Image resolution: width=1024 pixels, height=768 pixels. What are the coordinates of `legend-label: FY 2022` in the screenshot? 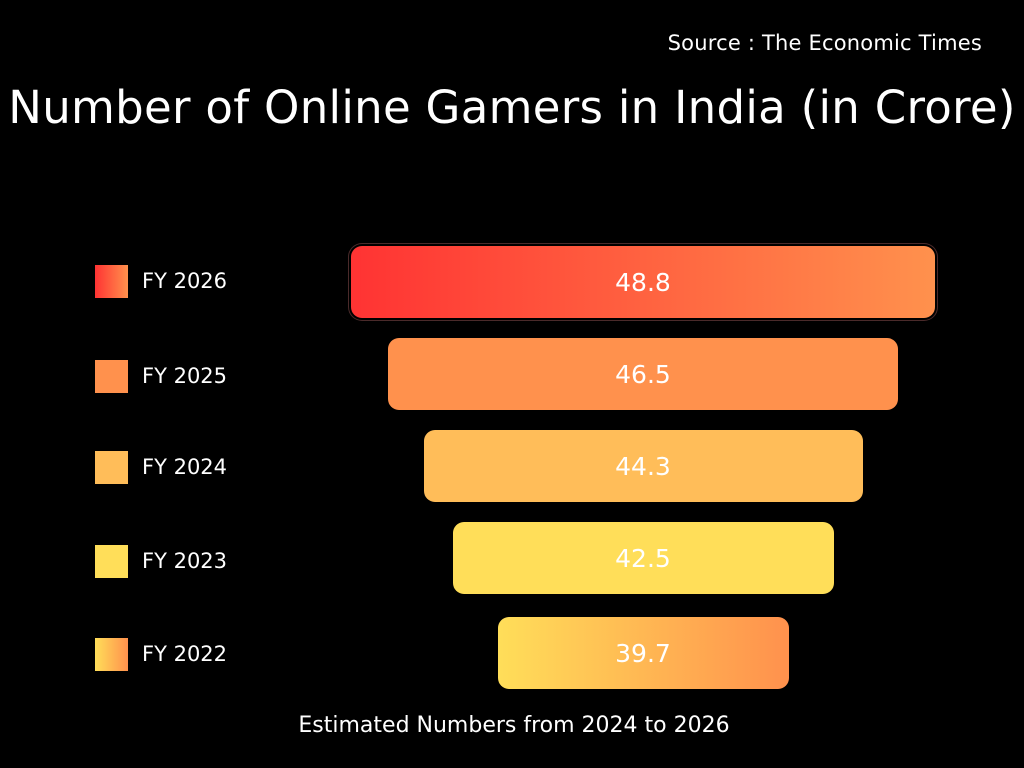 It's located at (185, 654).